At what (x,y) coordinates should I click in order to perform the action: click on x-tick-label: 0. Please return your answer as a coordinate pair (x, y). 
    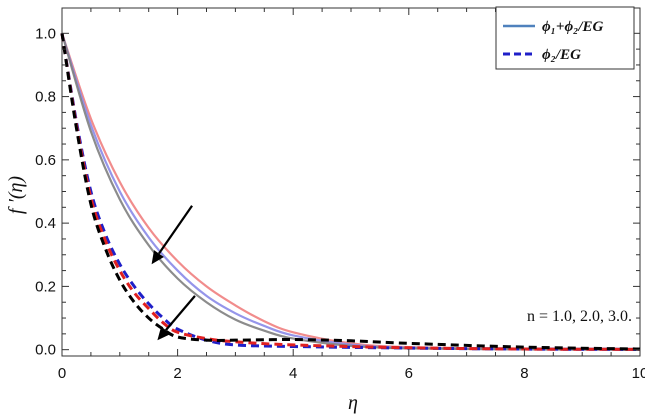
    Looking at the image, I should click on (62, 373).